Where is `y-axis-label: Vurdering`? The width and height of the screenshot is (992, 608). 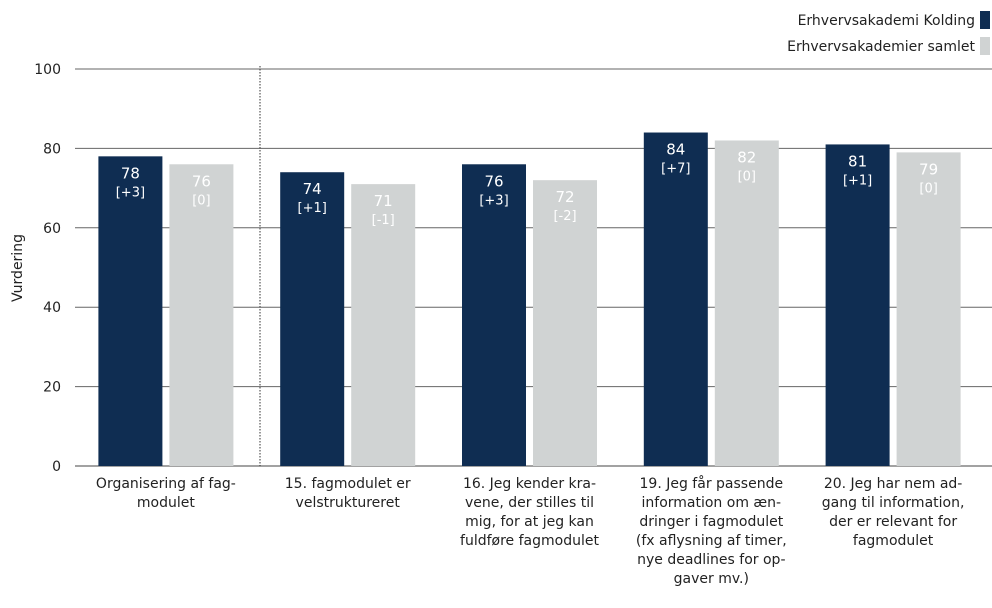 y-axis-label: Vurdering is located at coordinates (18, 268).